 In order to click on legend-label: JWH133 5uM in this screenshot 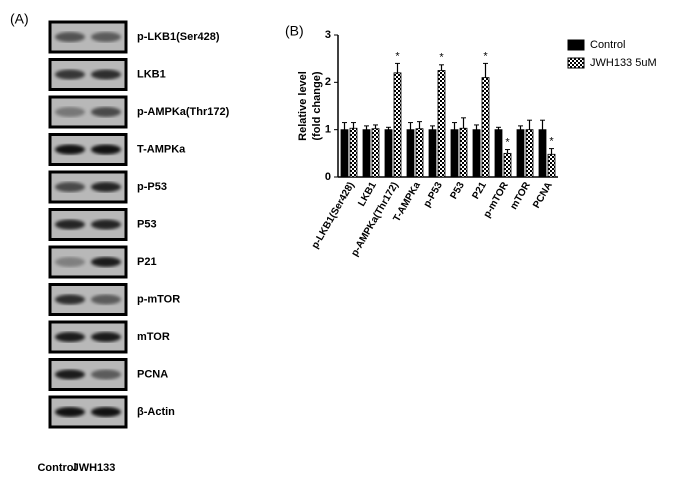, I will do `click(623, 63)`.